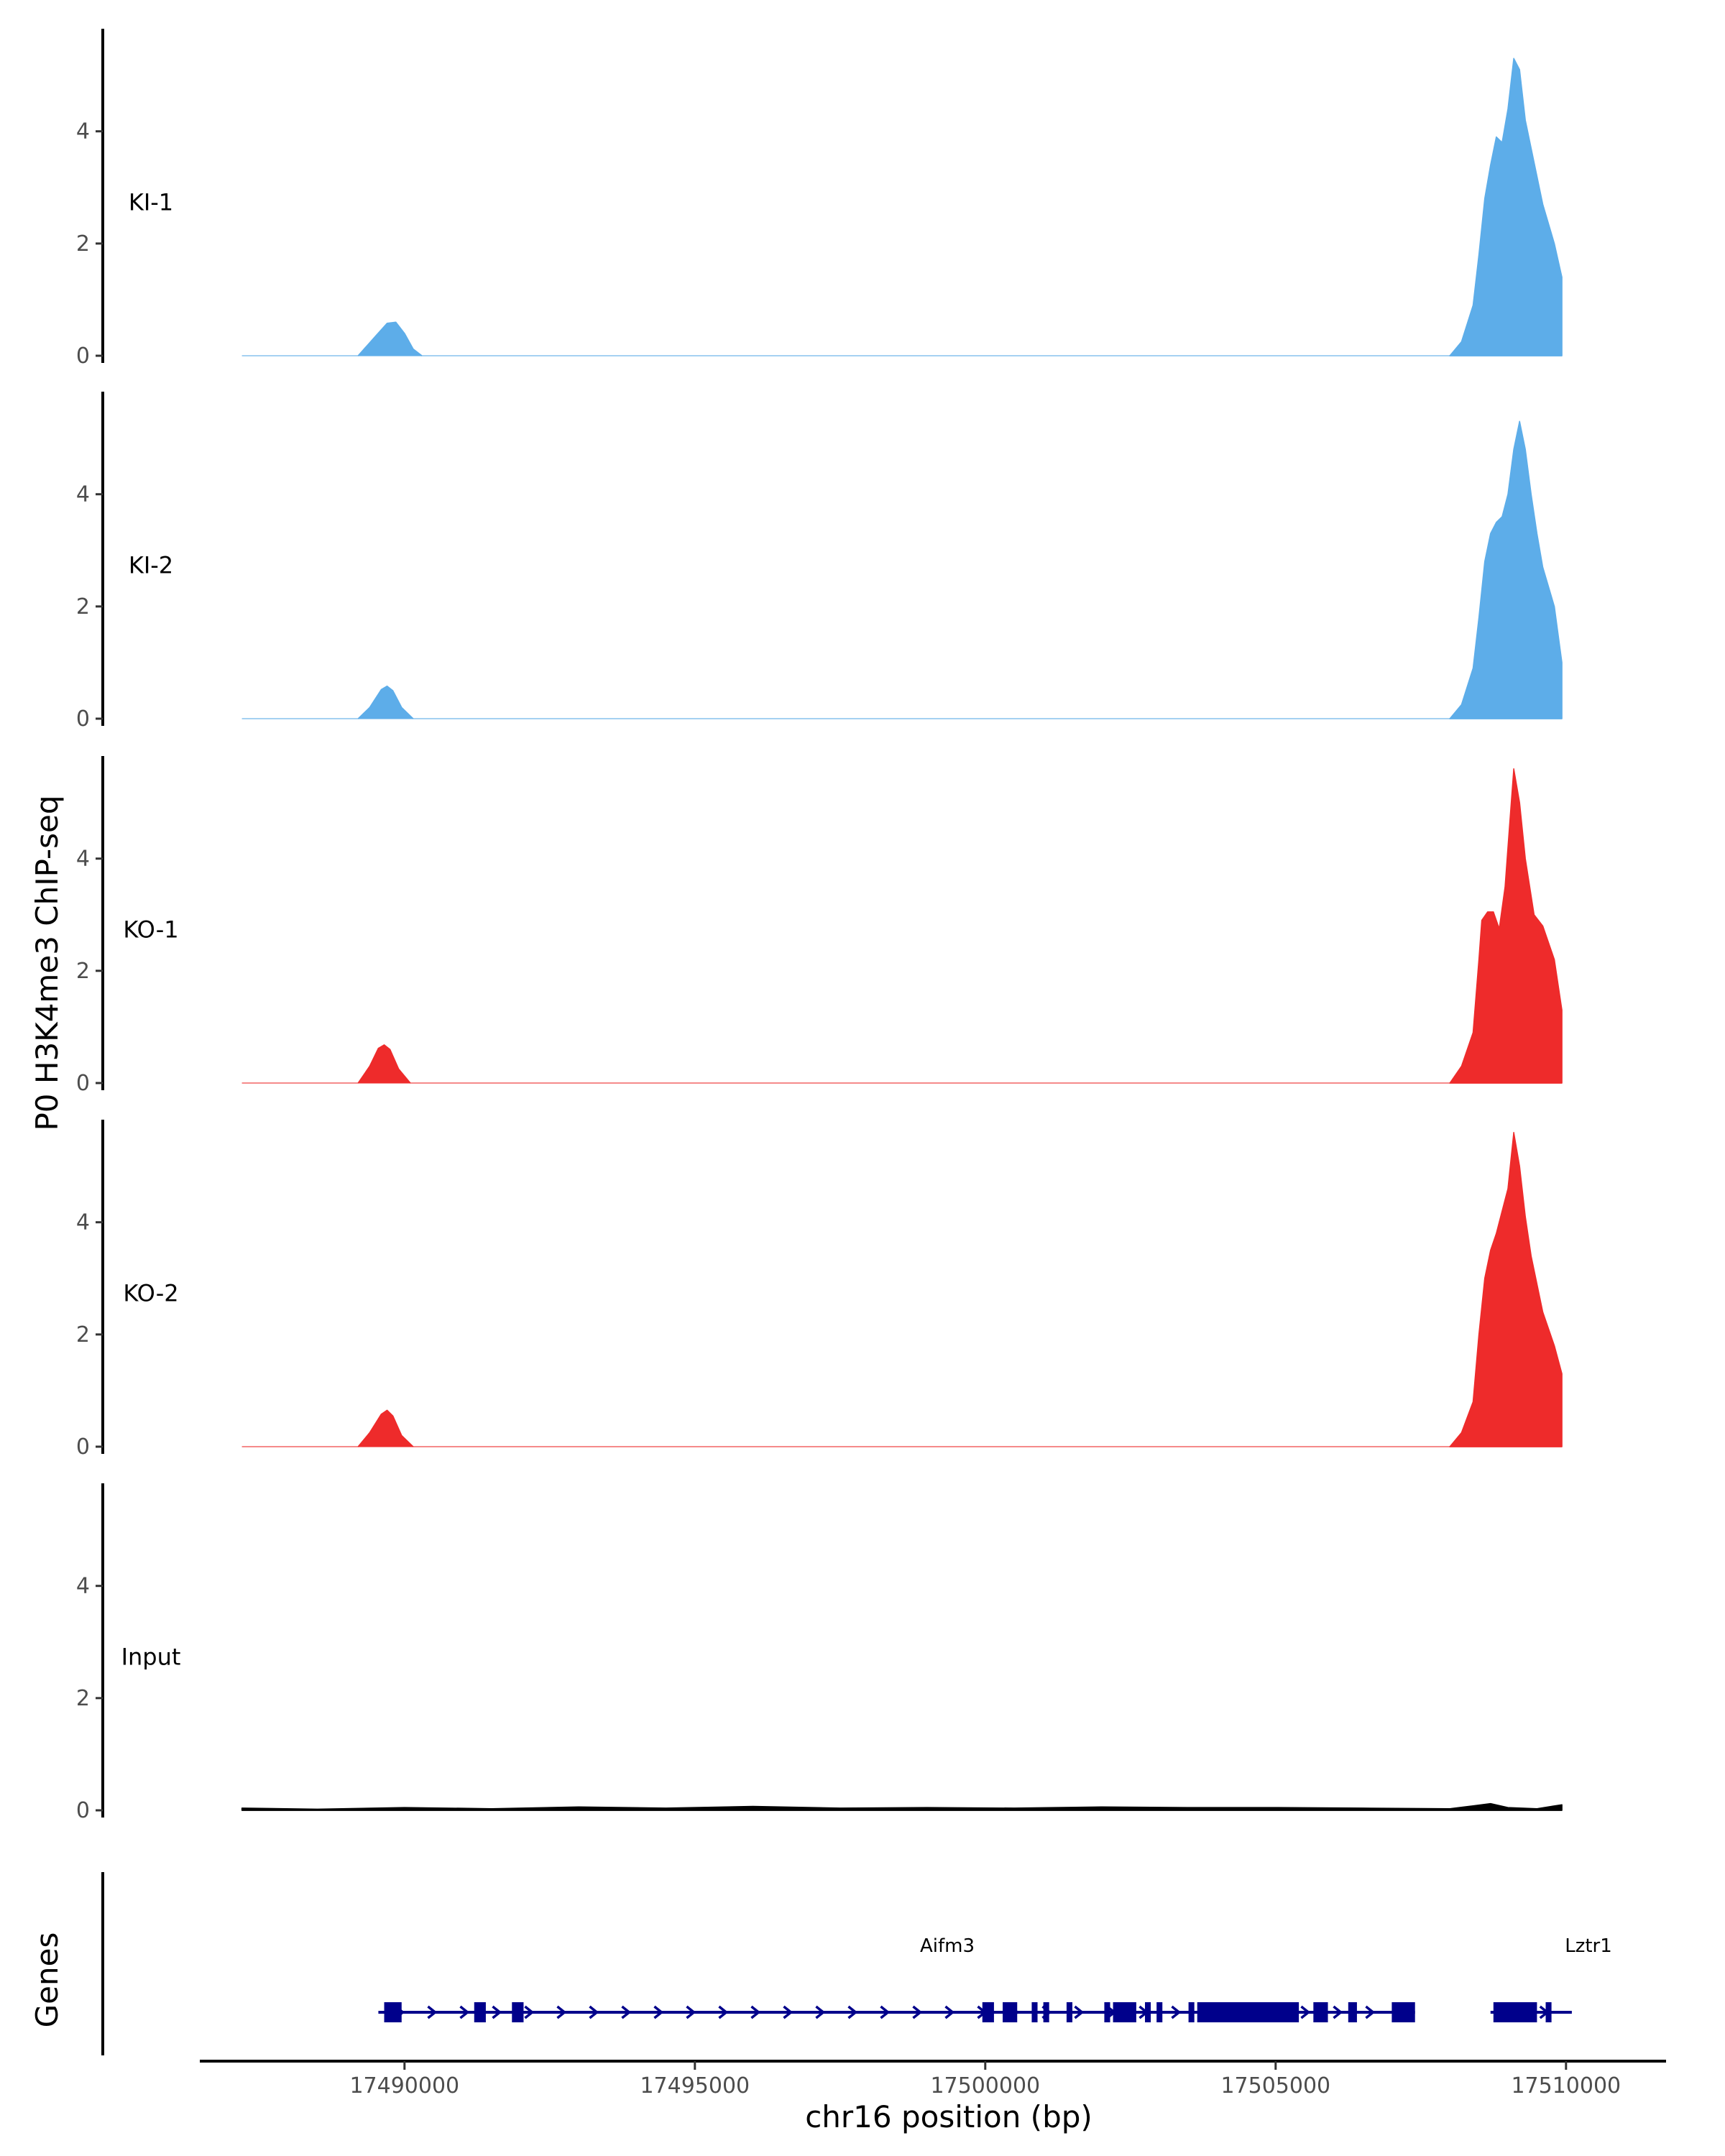 The image size is (1725, 2156). I want to click on x-axis: 17490000 17495000 17500000 17505000 17510000, so click(933, 2079).